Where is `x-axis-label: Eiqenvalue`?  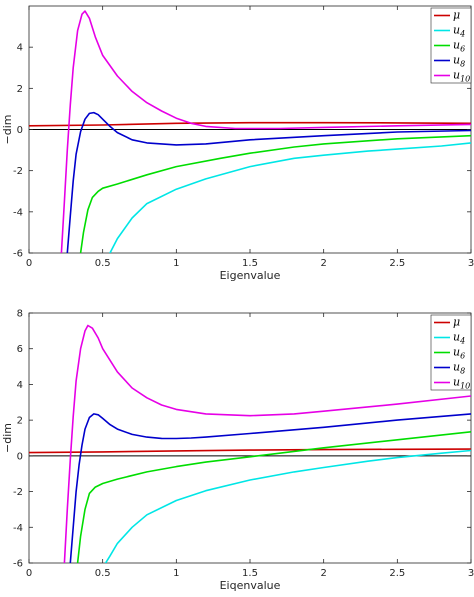 x-axis-label: Eiqenvalue is located at coordinates (250, 585).